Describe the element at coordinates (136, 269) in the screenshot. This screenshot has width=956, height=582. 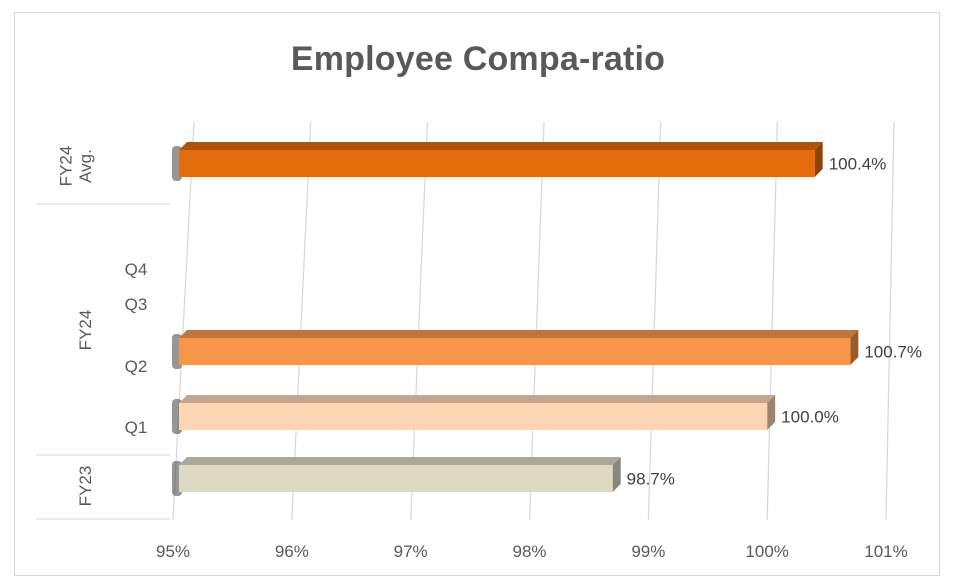
I see `category-label: Q4` at that location.